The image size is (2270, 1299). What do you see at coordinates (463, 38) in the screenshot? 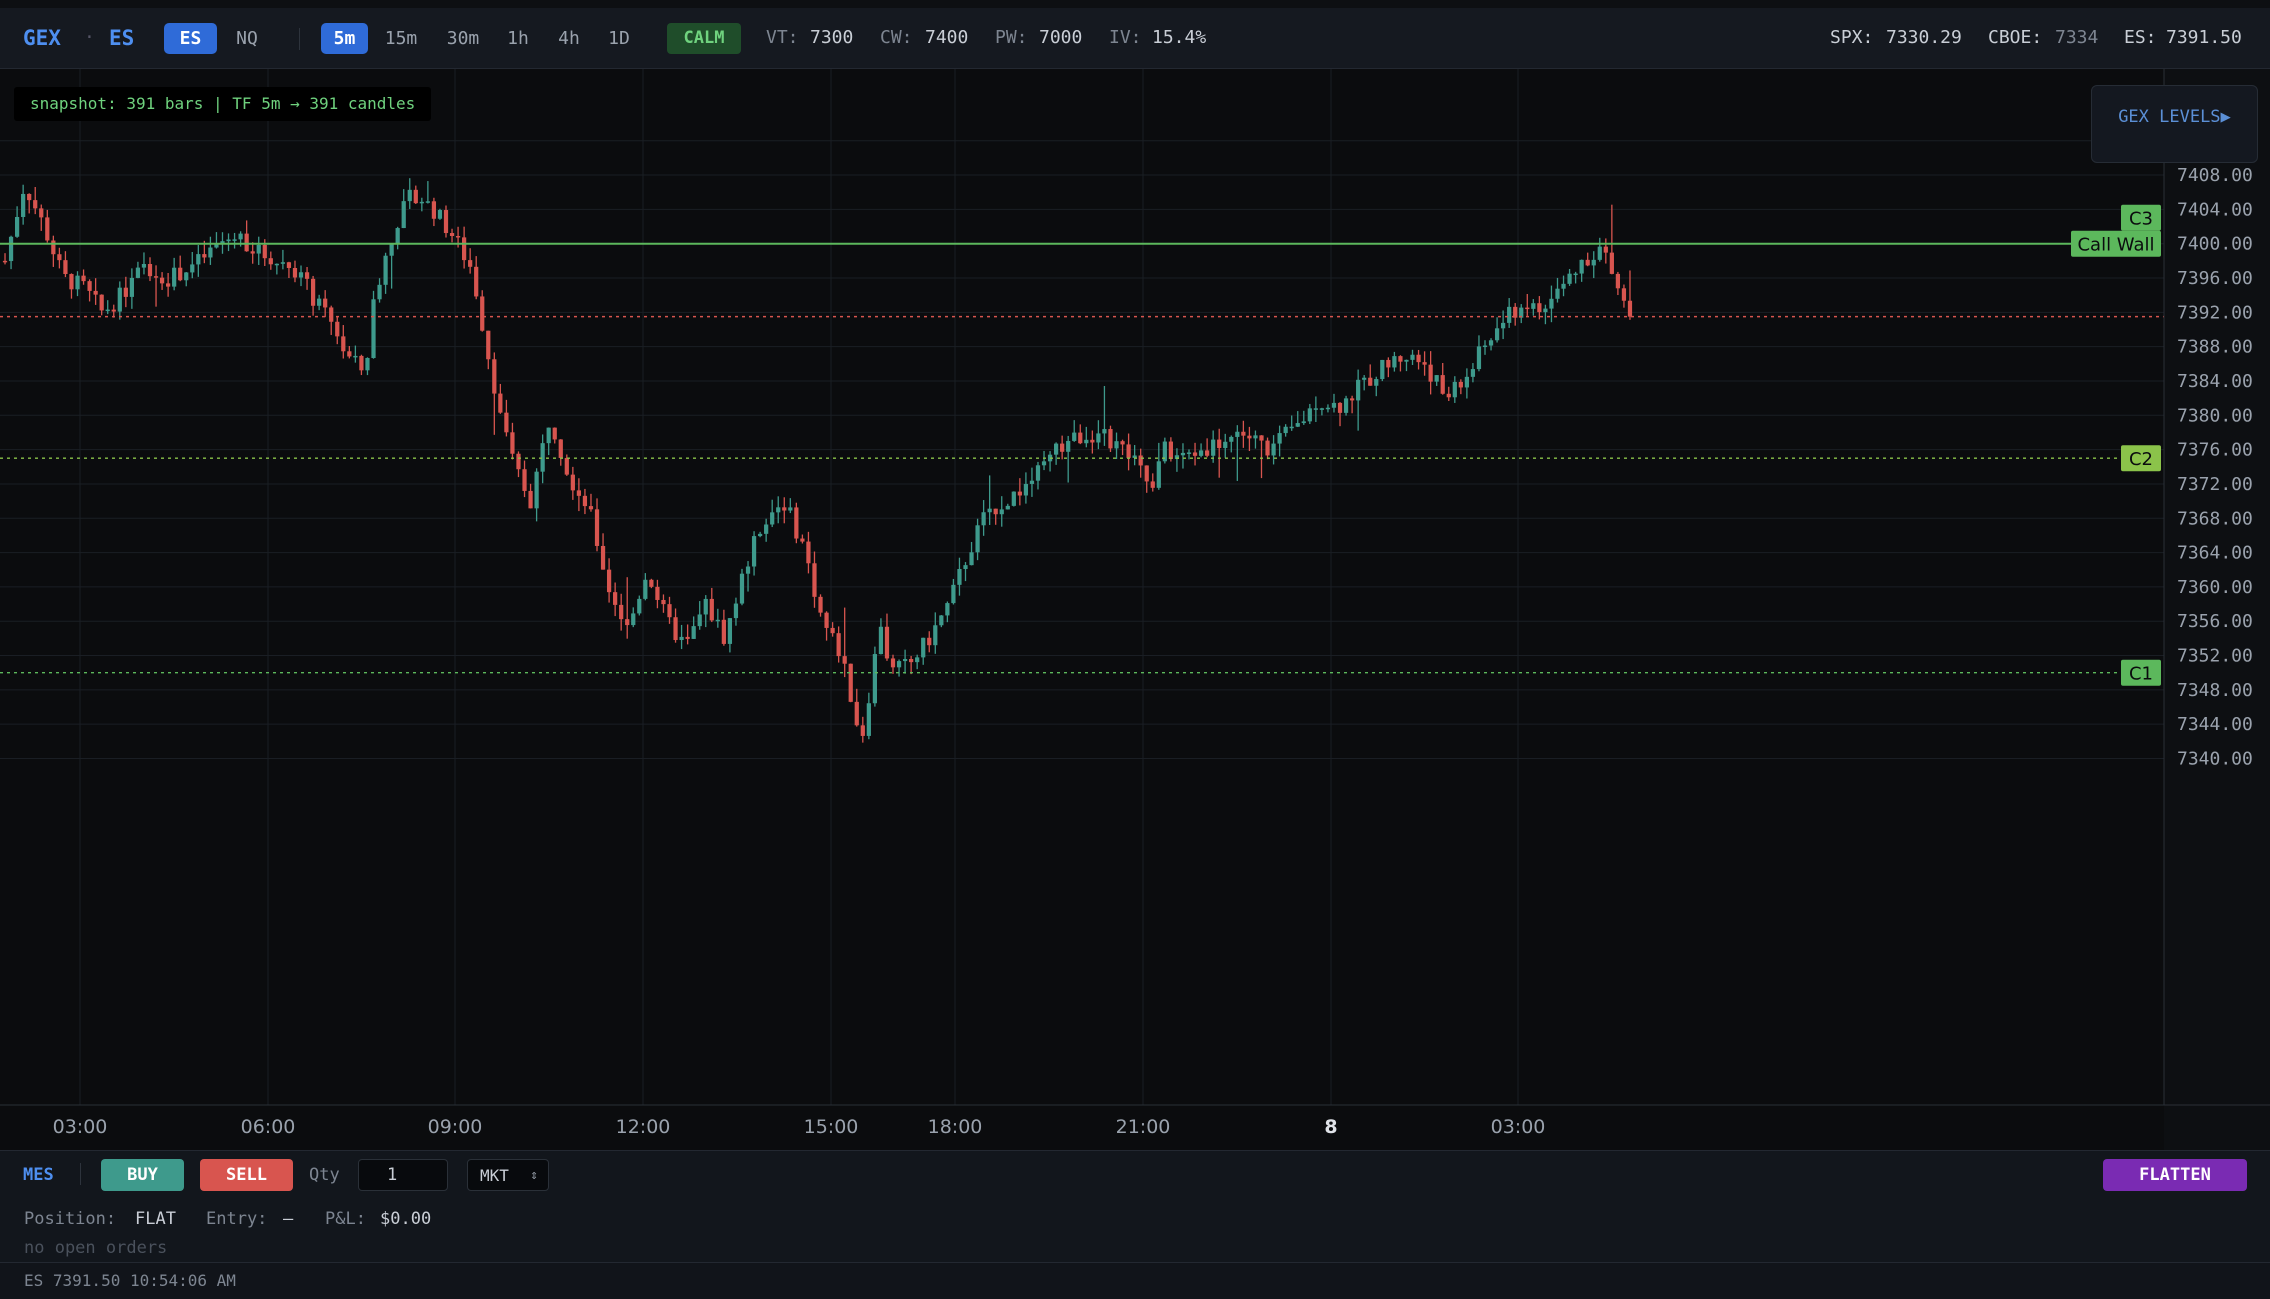
I see `timeframe-30m: 30m` at bounding box center [463, 38].